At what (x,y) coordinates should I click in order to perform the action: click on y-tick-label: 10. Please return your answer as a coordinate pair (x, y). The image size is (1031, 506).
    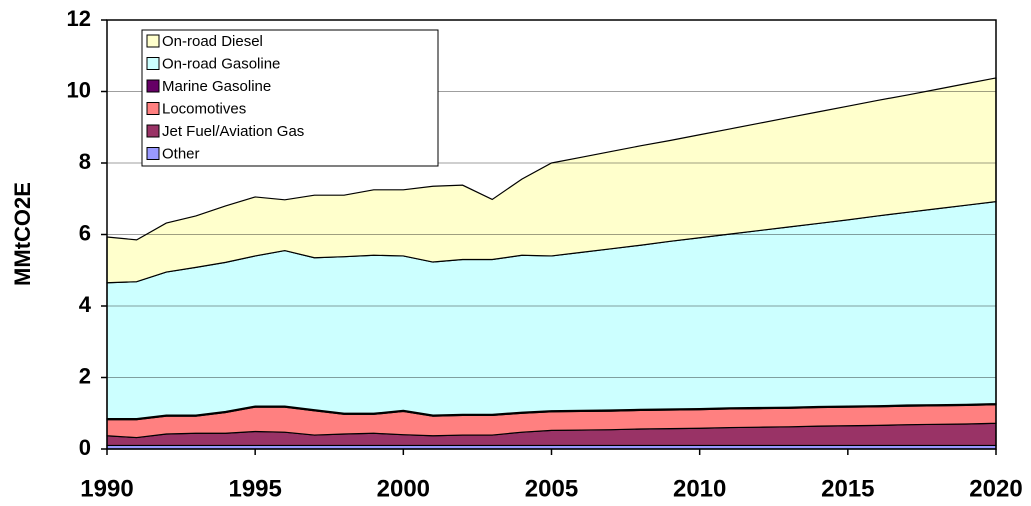
    Looking at the image, I should click on (79, 89).